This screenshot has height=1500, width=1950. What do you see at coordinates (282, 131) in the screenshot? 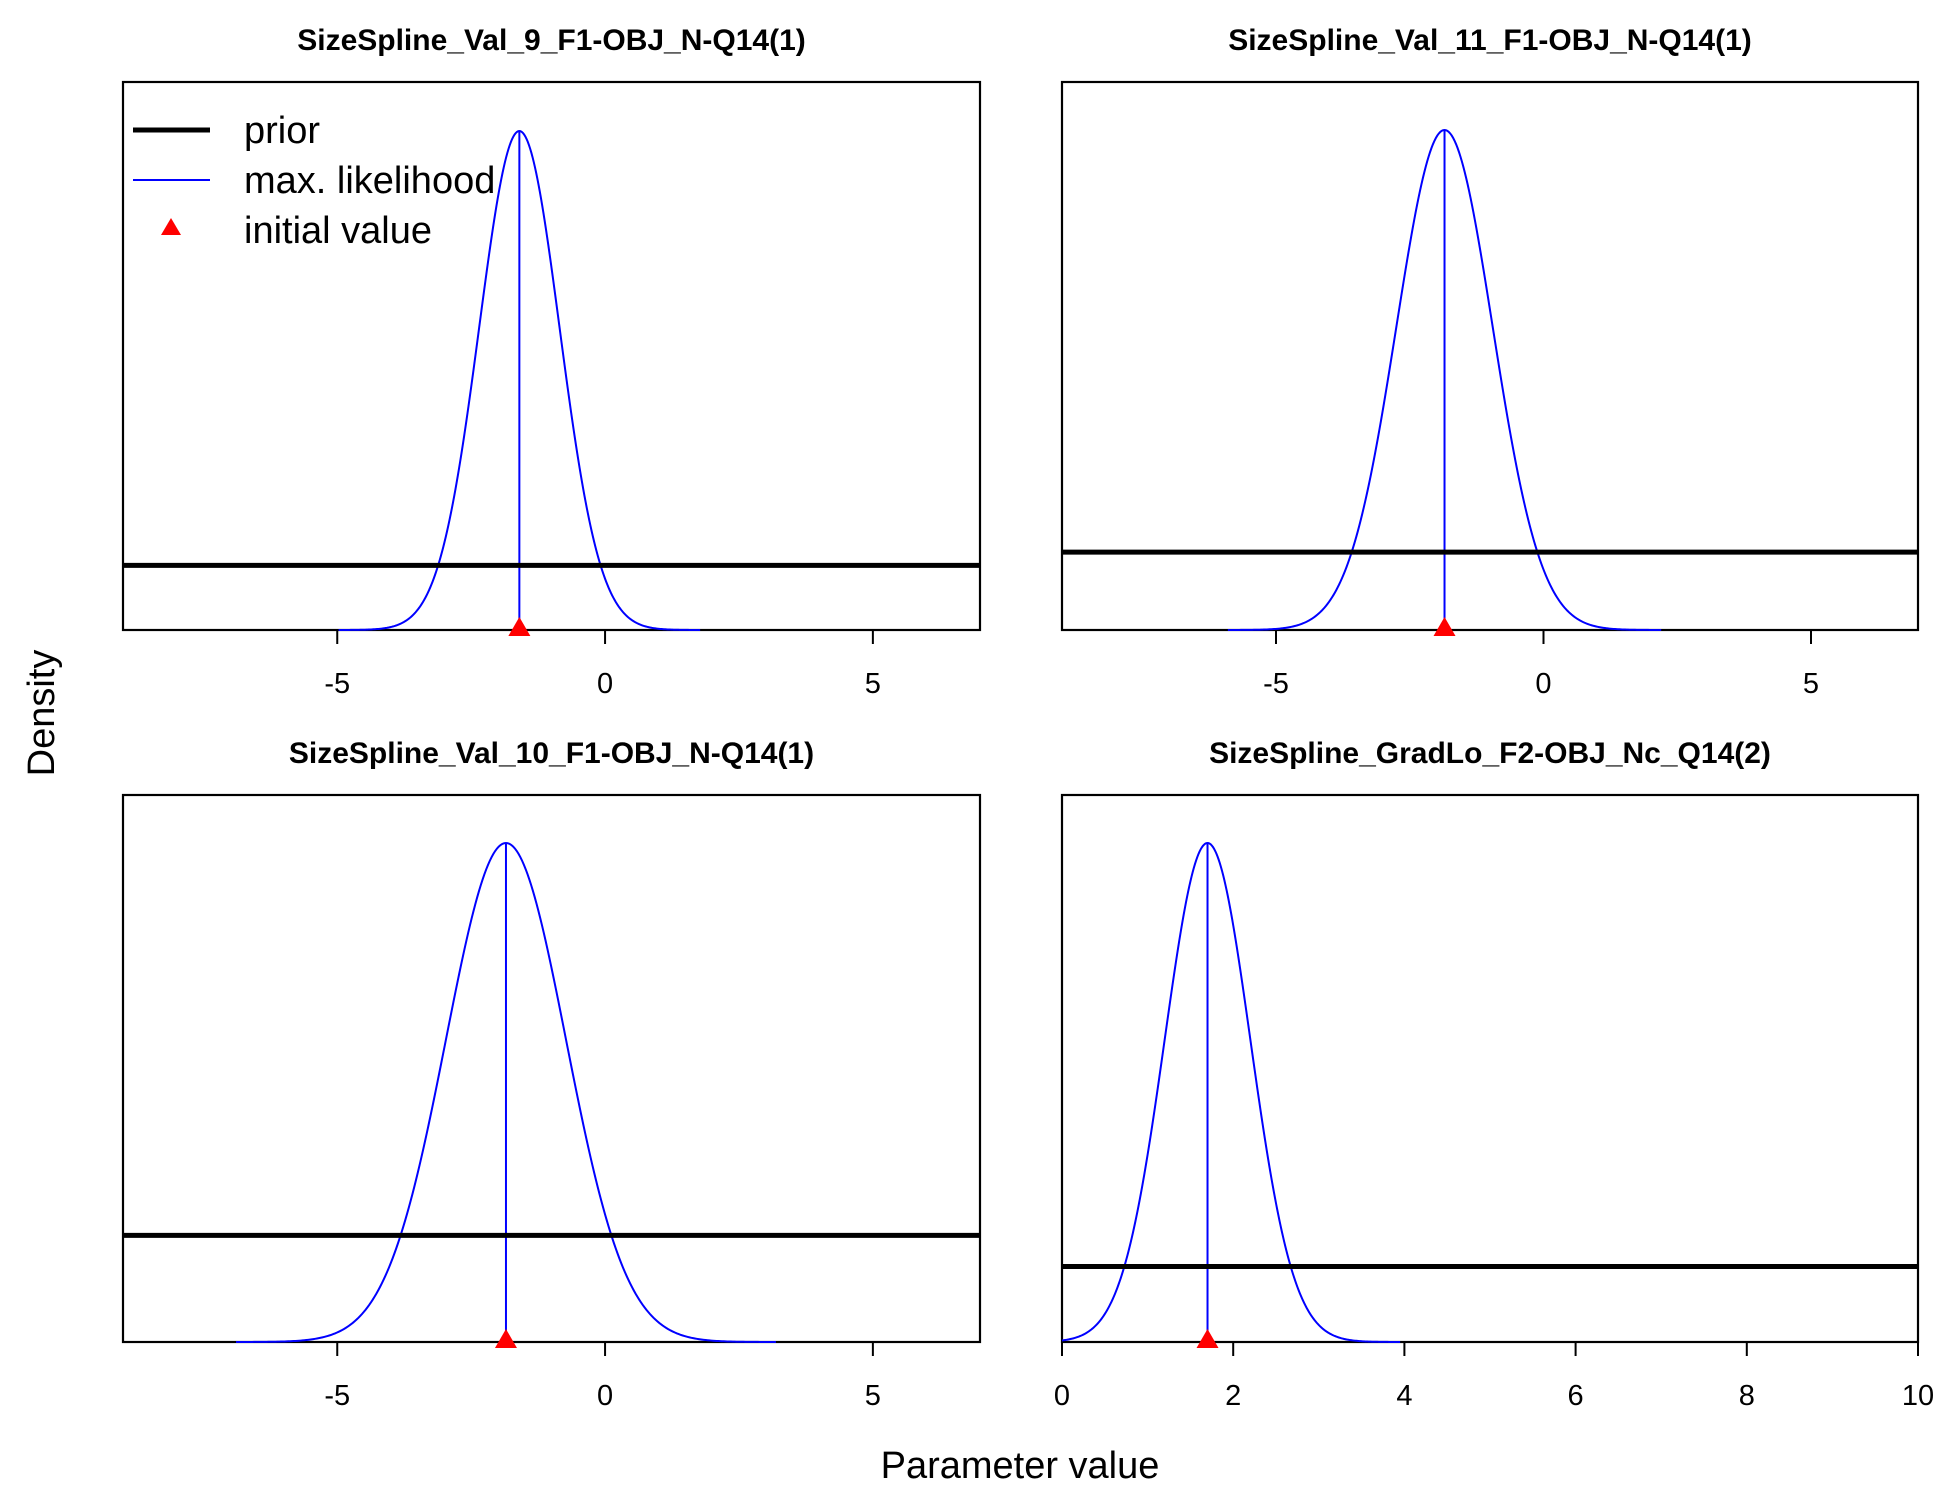
I see `legend-prior-label: prior` at bounding box center [282, 131].